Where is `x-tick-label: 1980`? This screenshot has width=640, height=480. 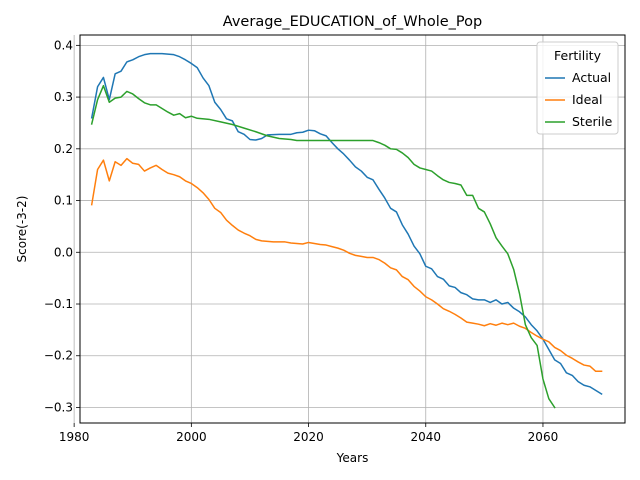 x-tick-label: 1980 is located at coordinates (74, 437).